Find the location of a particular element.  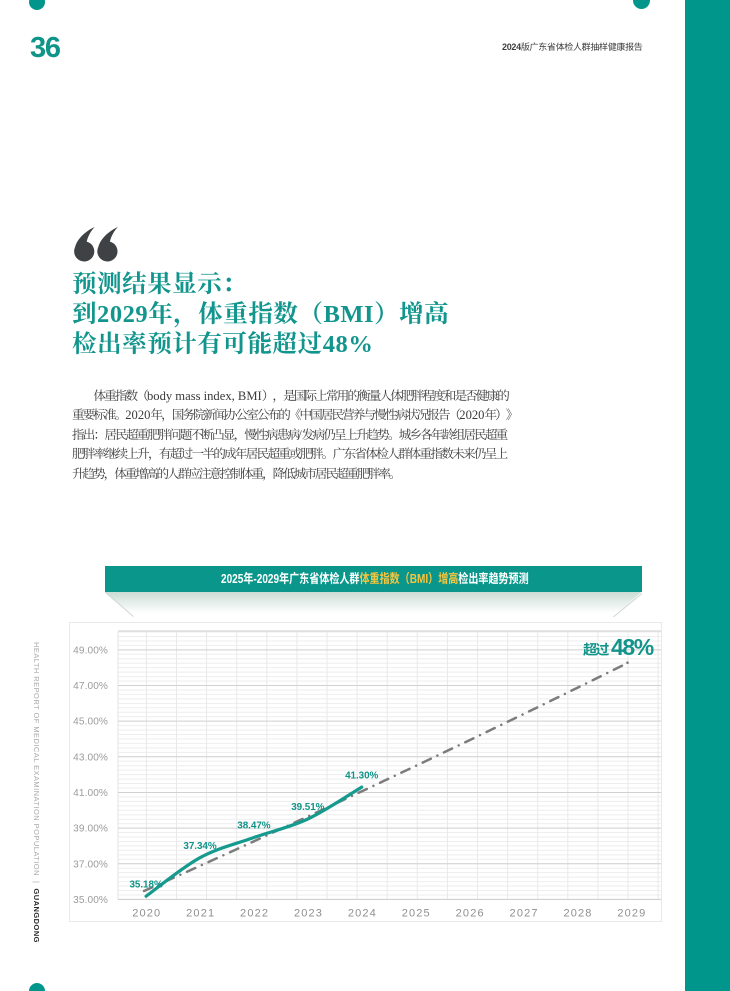

svg-text: 47.00% is located at coordinates (90, 686).